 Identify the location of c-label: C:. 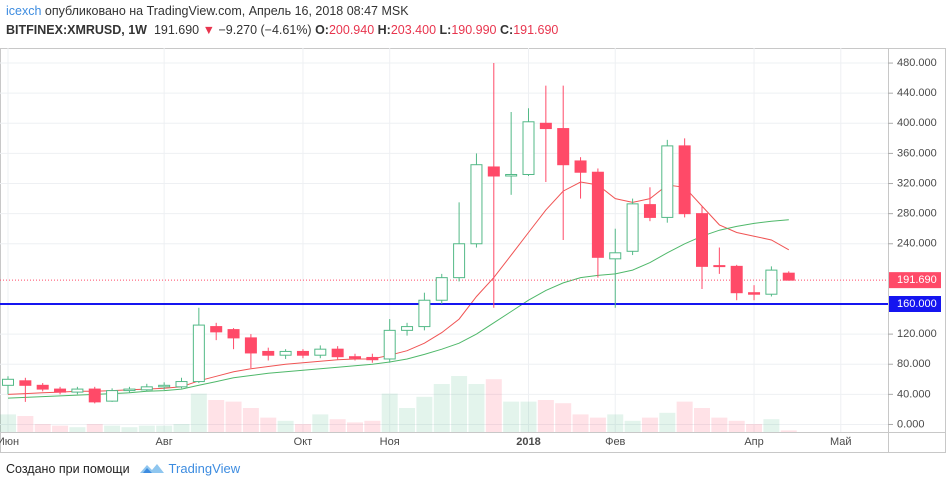
(507, 30).